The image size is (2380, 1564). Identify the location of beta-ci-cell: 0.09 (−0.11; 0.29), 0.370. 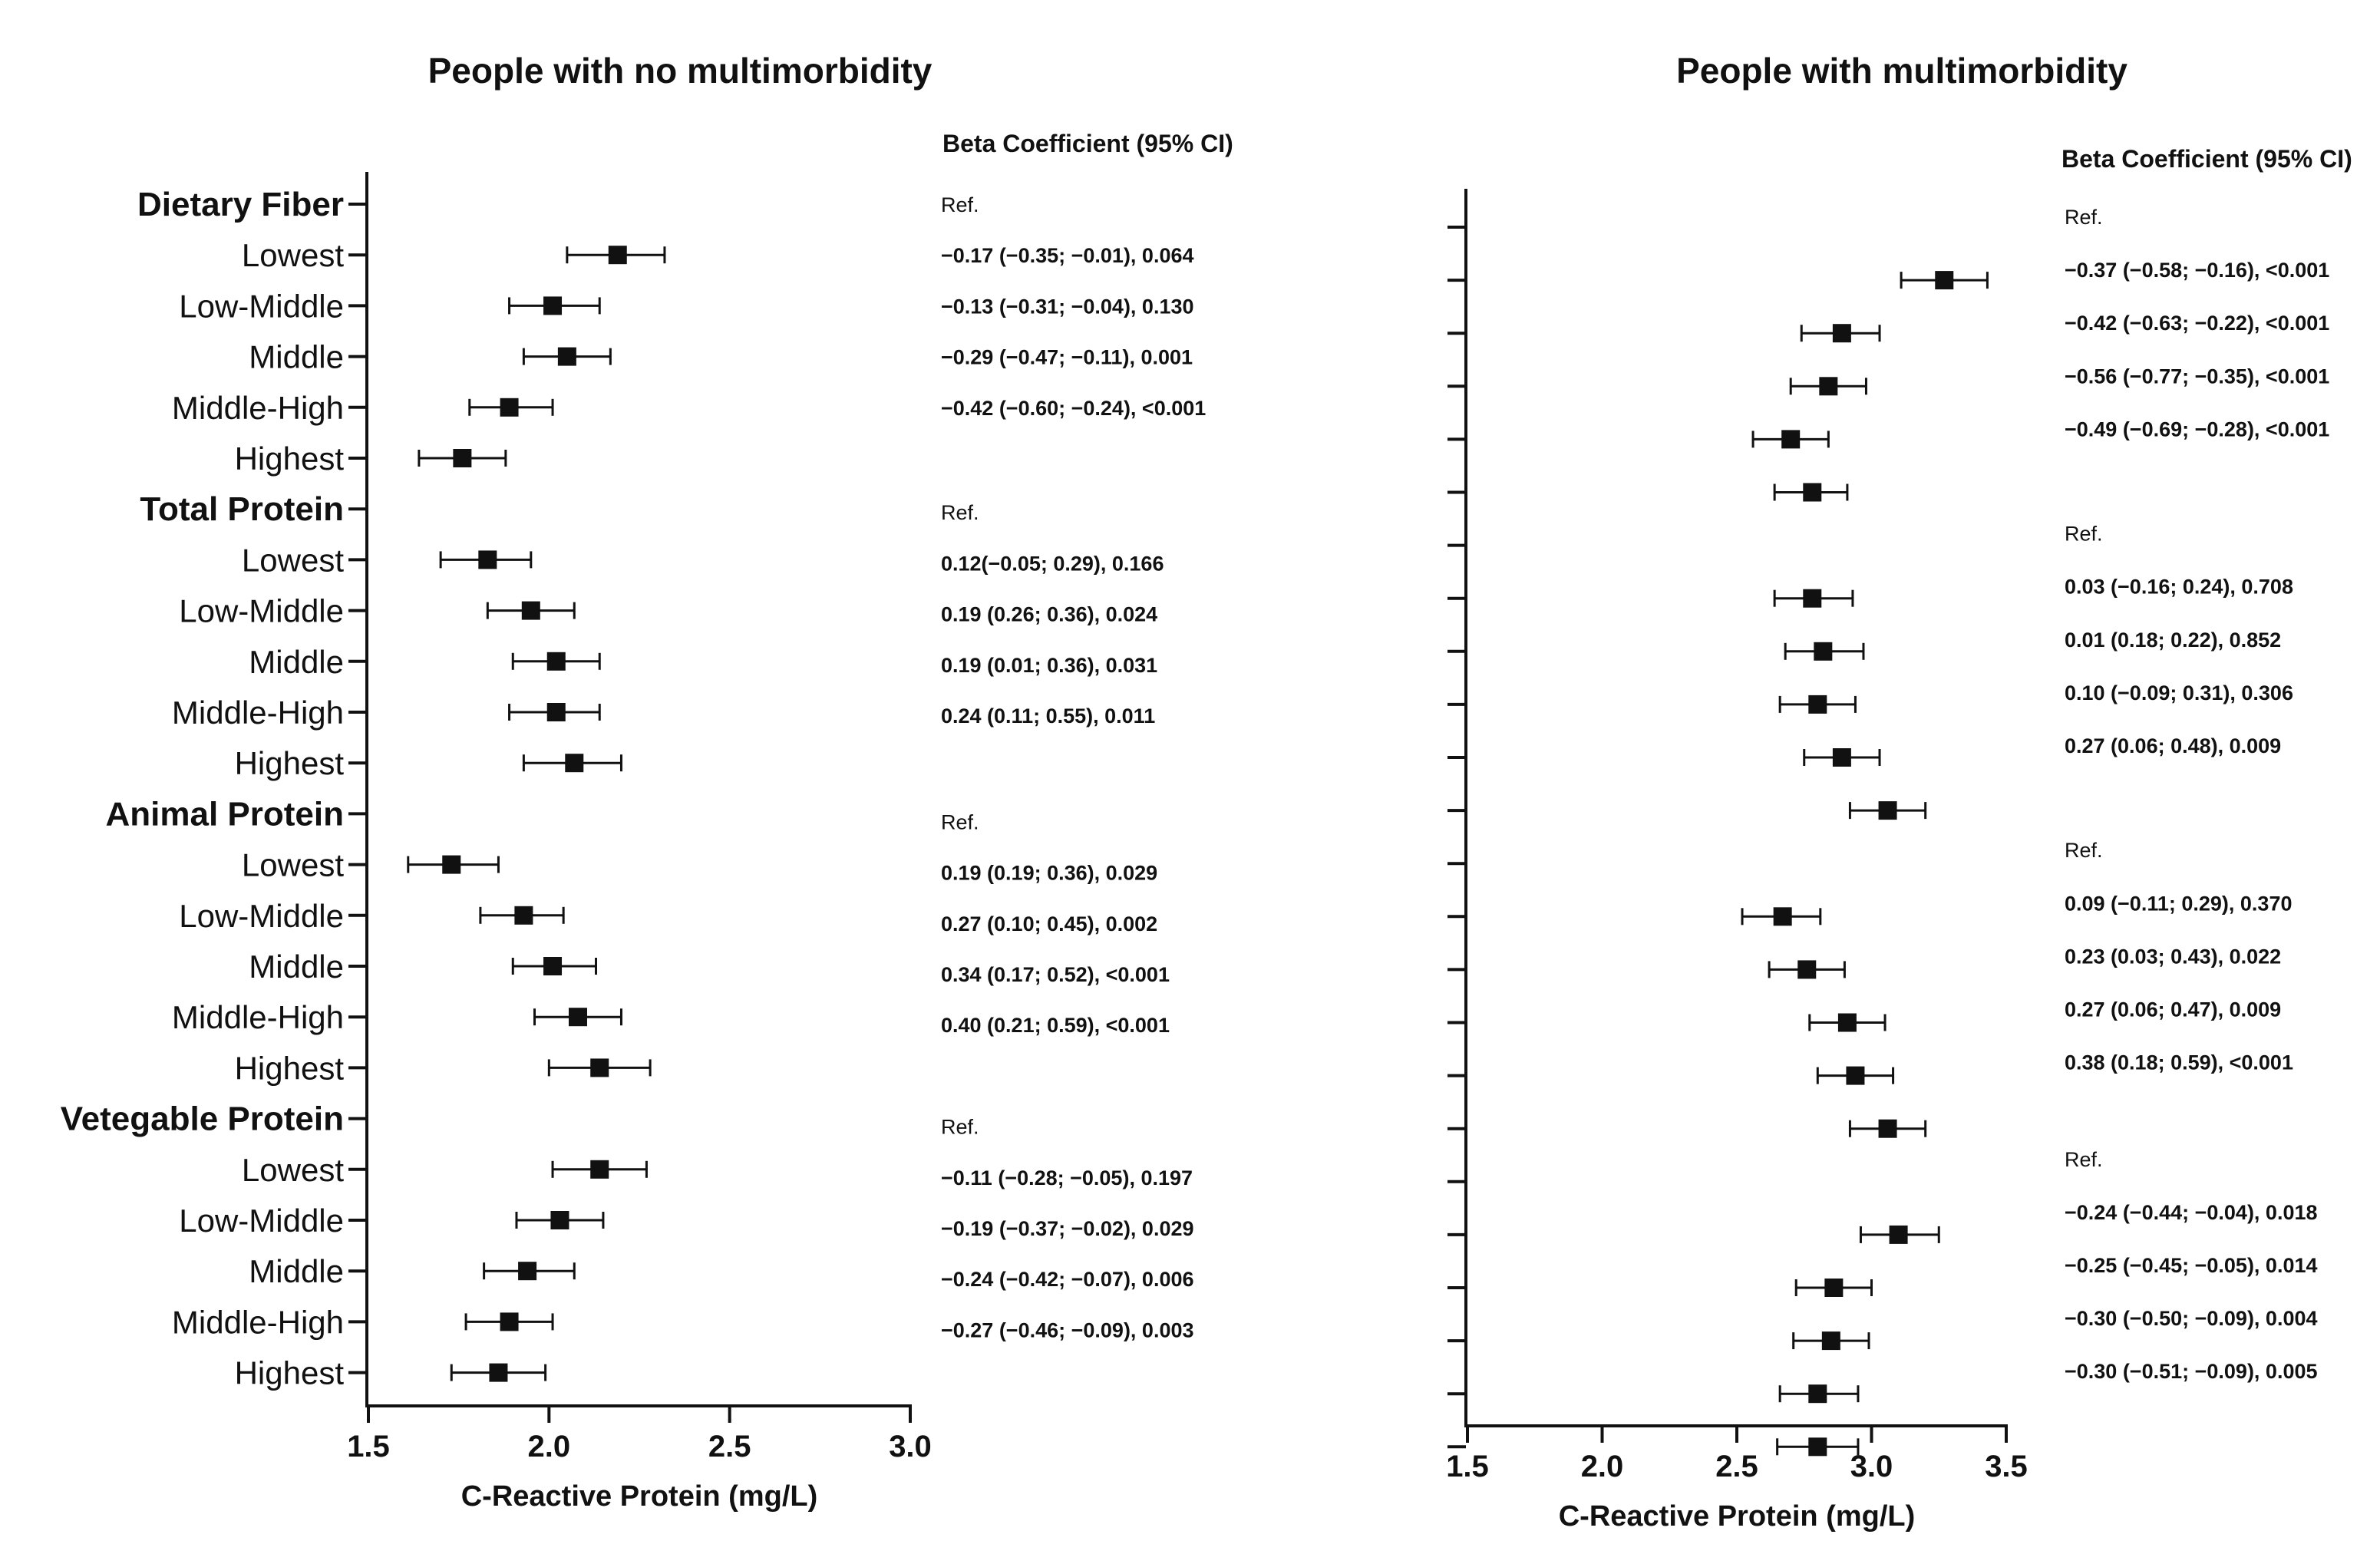
(2178, 903).